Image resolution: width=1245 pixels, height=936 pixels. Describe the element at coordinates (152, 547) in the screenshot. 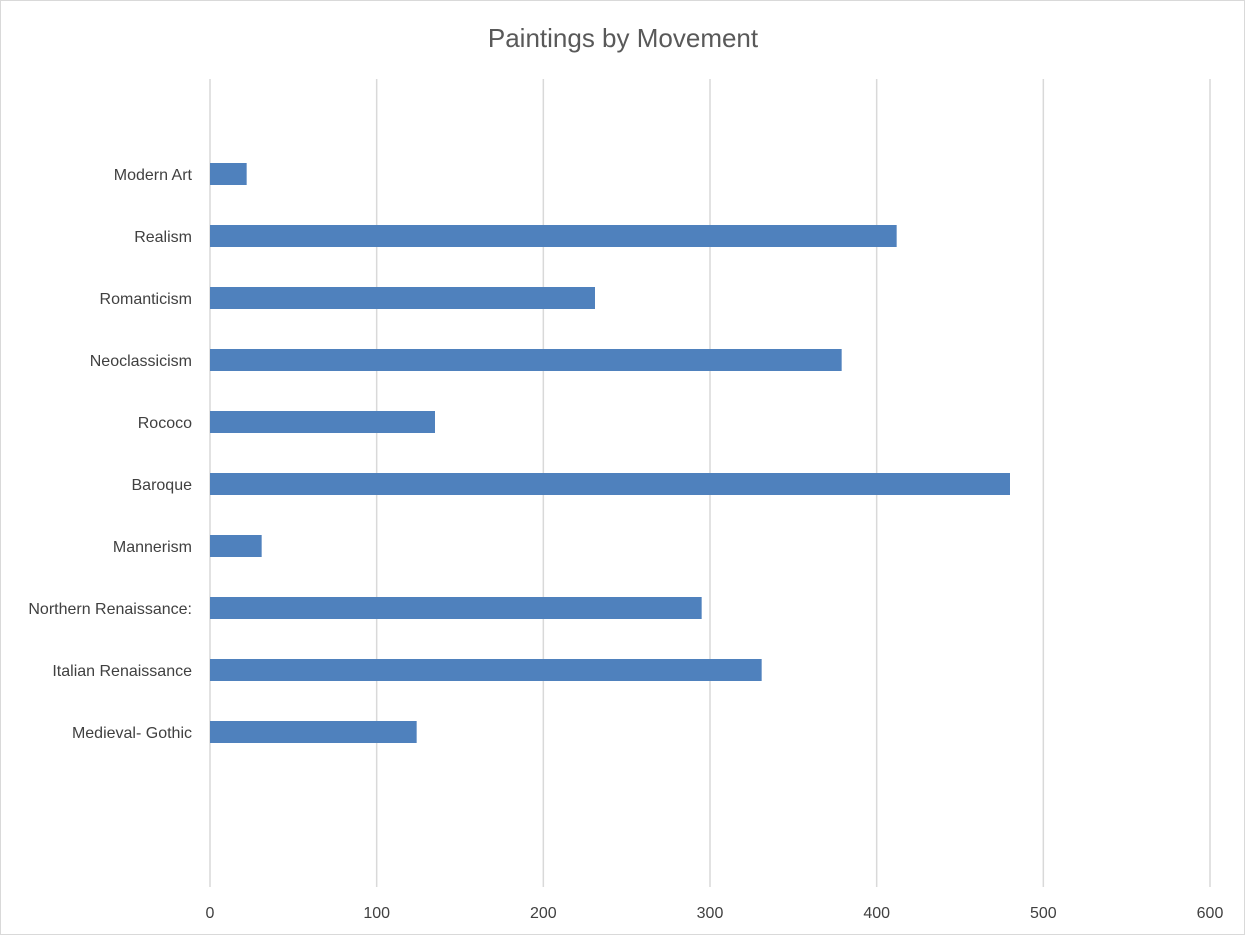

I see `category-label: Mannerism` at that location.